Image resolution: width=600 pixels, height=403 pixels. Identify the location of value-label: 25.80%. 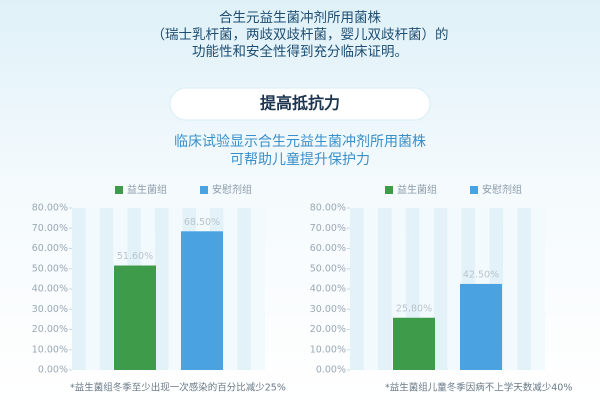
(414, 308).